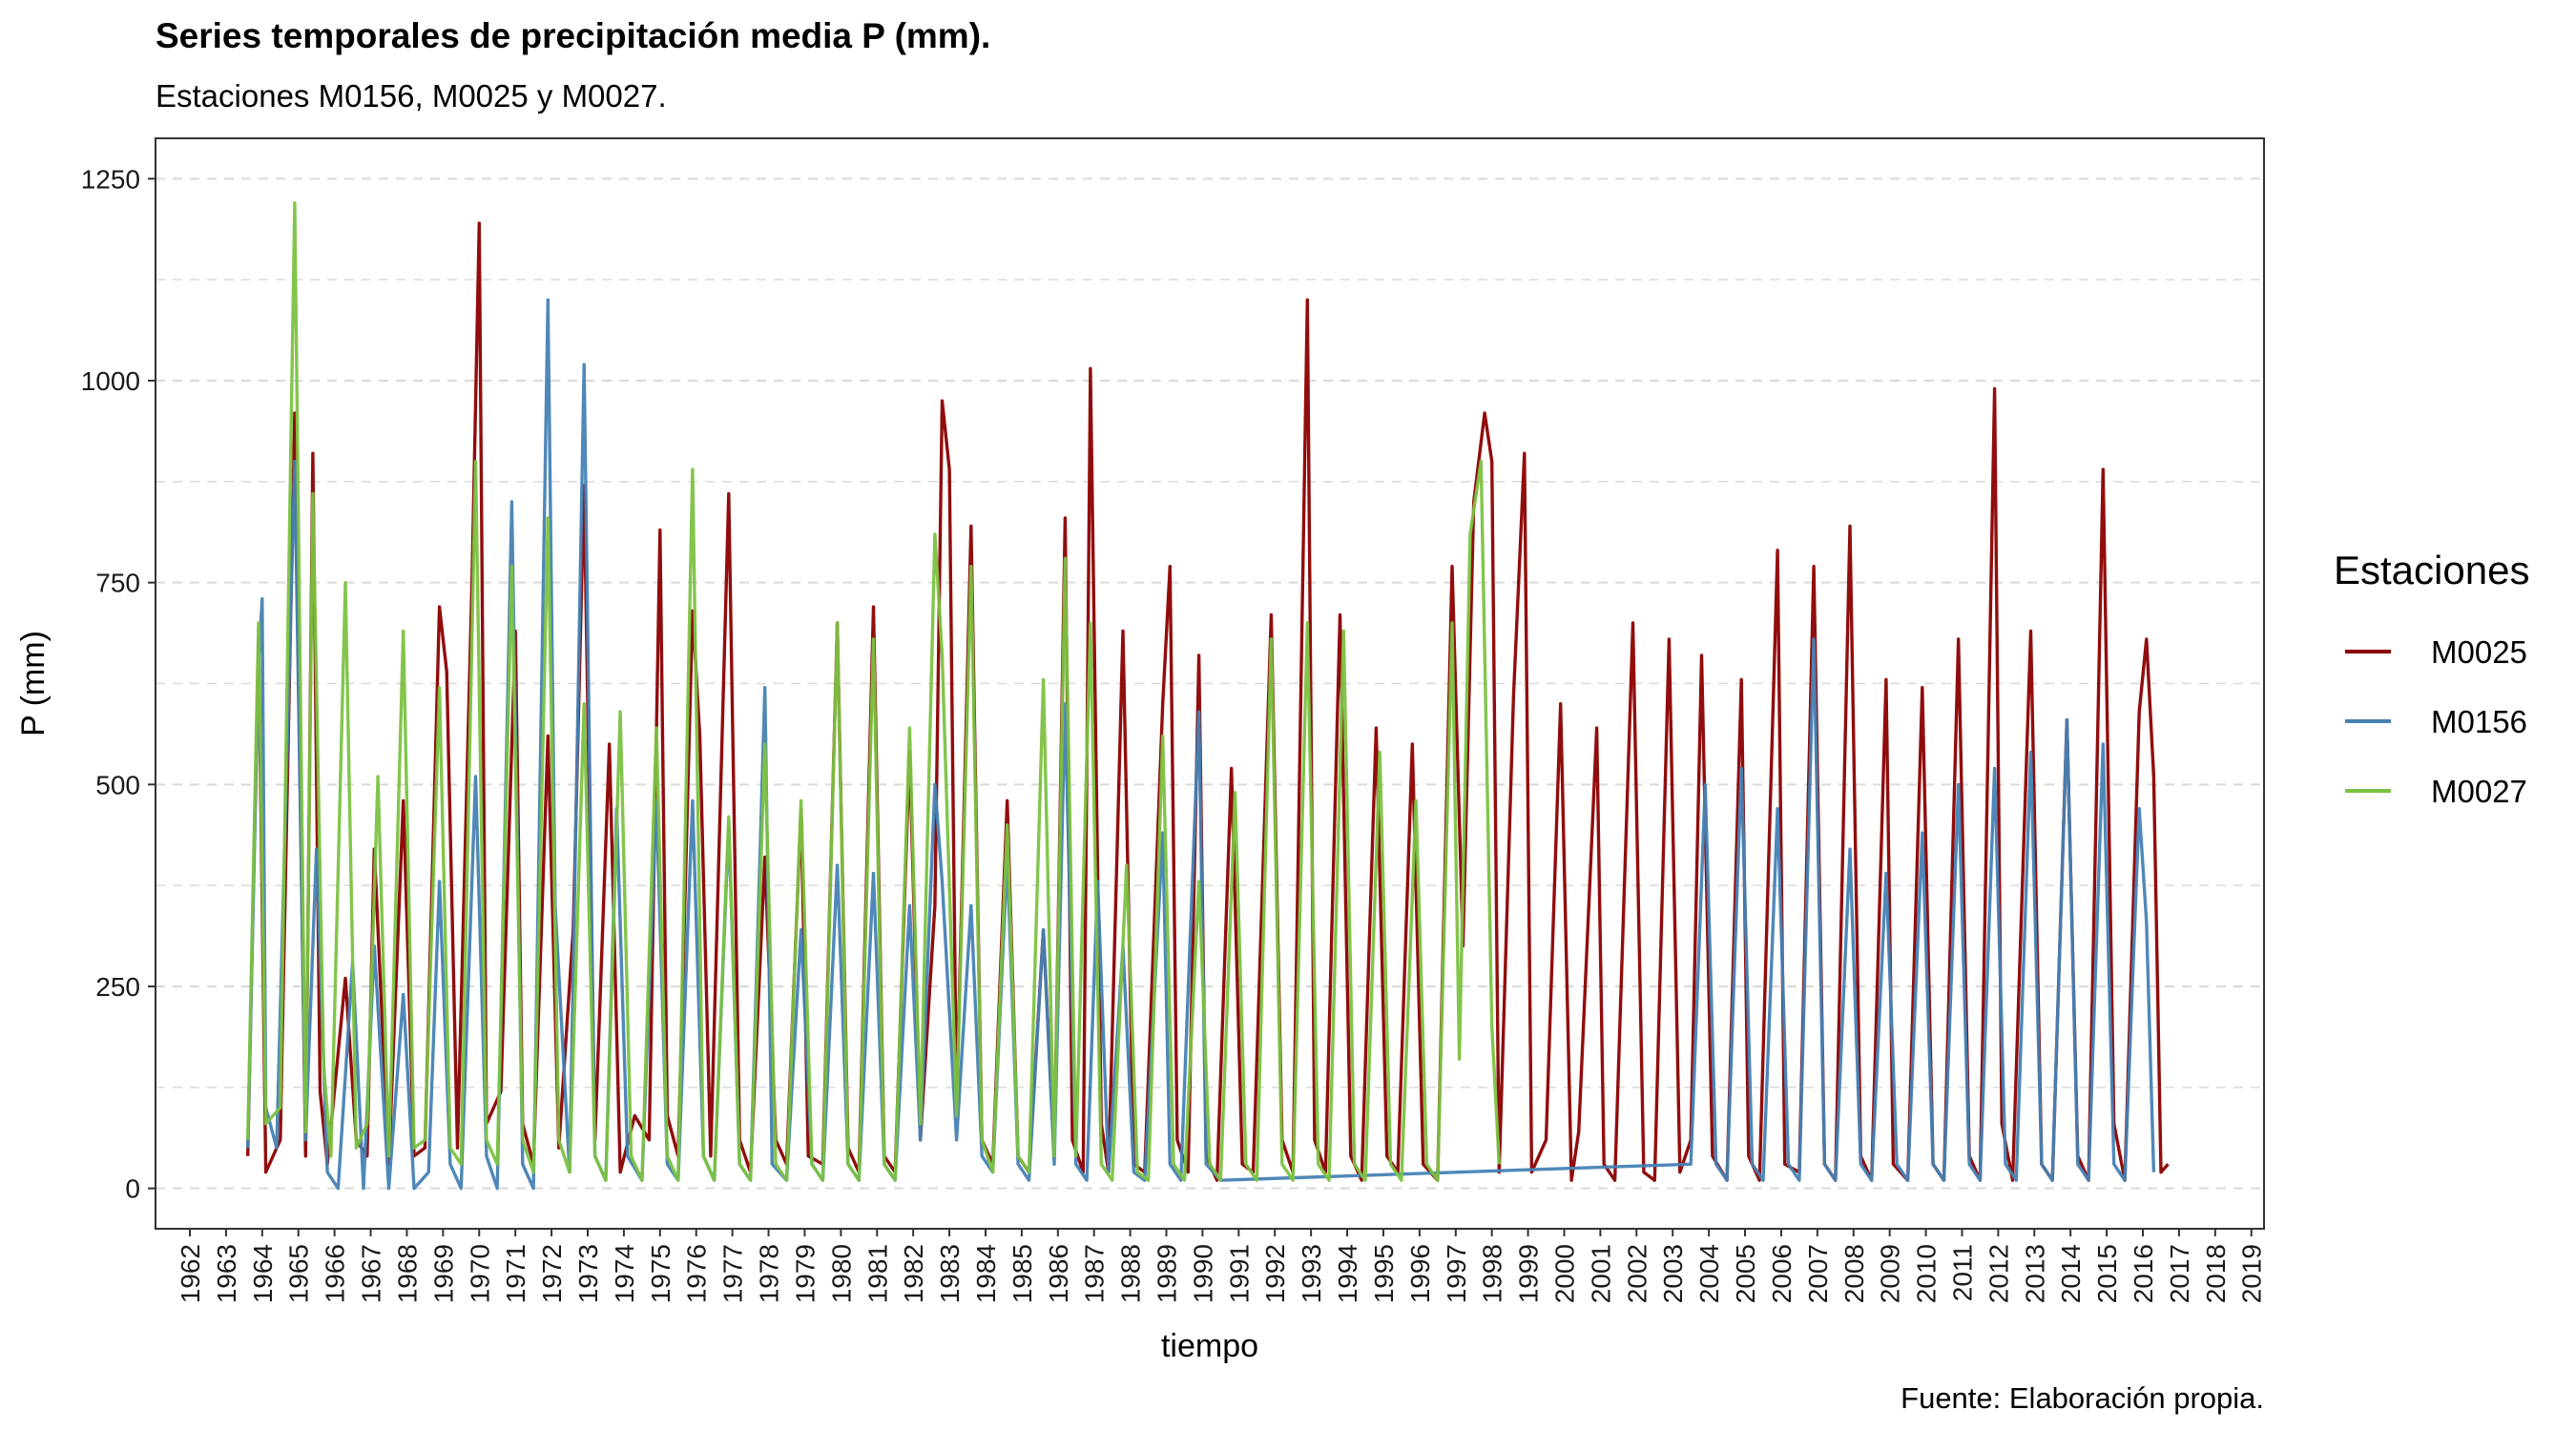 This screenshot has width=2576, height=1431. Describe the element at coordinates (986, 1273) in the screenshot. I see `x-tick-label: 1984` at that location.